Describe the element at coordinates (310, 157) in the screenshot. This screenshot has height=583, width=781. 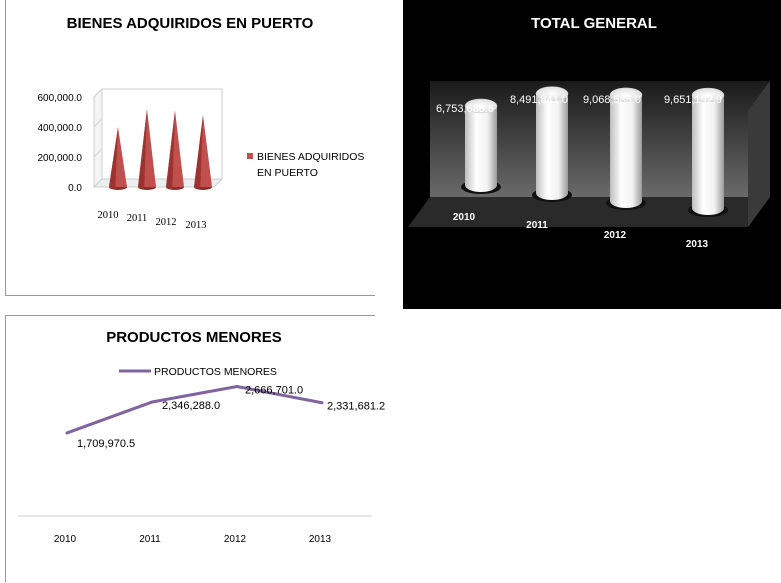
I see `legend-label-line1: BIENES ADQUIRIDOS` at that location.